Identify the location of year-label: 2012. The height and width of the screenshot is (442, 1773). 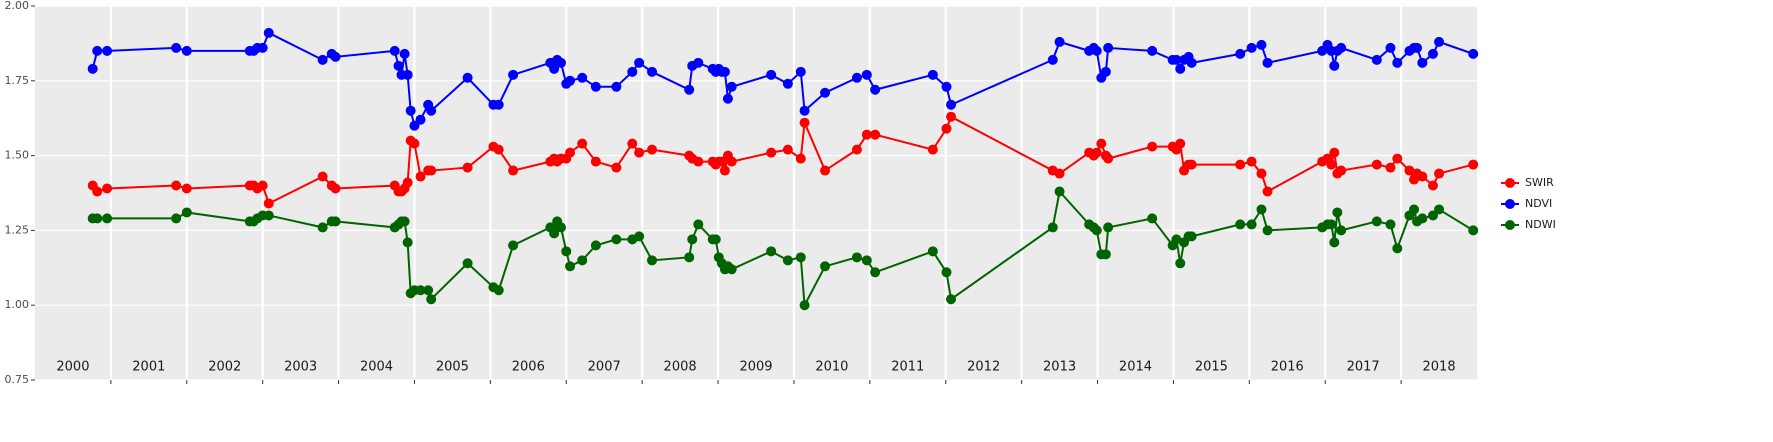
(983, 367).